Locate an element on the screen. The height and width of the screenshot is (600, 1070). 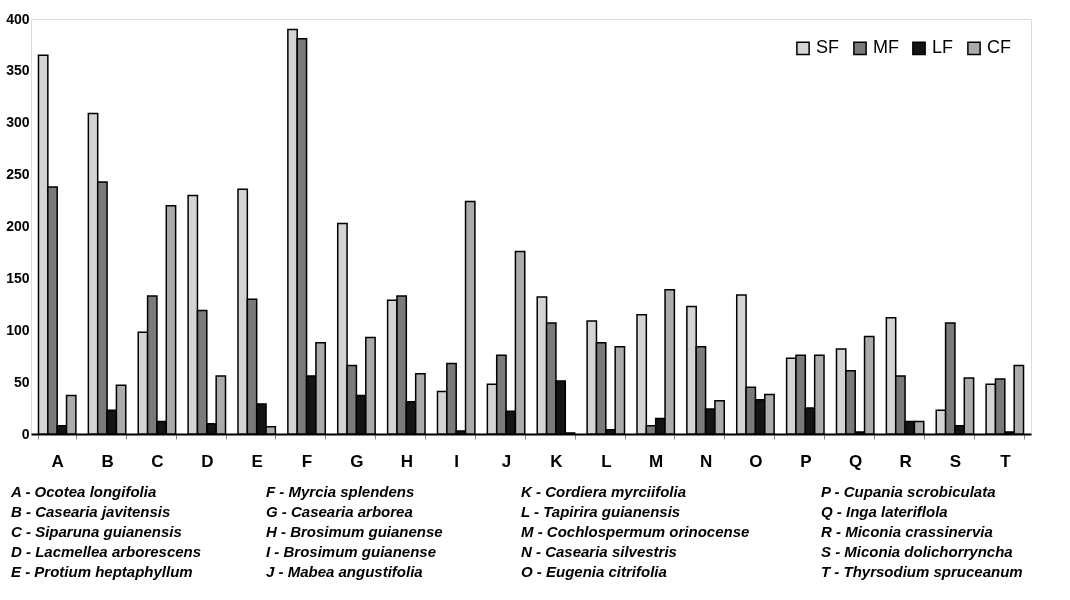
text: L - Tapirira guianensis is located at coordinates (601, 511).